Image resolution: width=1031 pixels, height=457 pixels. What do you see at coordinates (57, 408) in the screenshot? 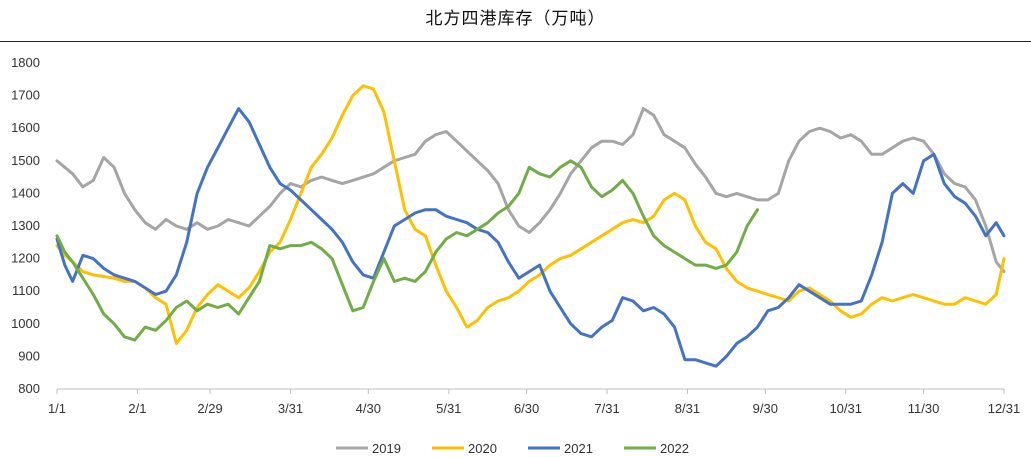
I see `x-tick-label: 1/1` at bounding box center [57, 408].